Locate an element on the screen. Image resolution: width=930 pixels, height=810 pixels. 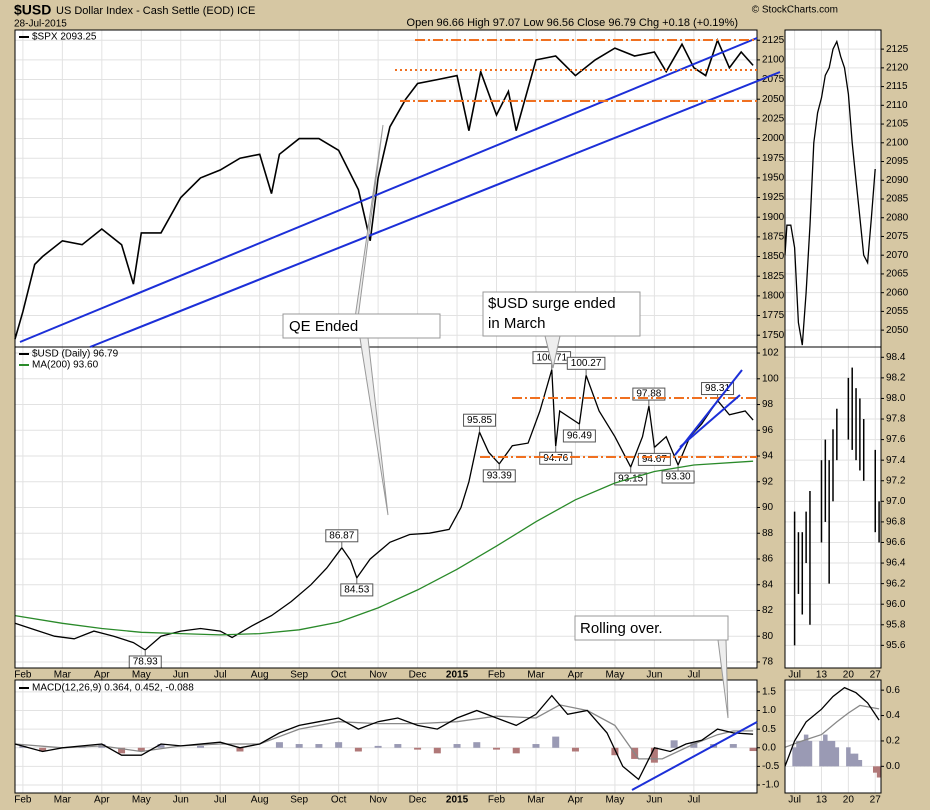
y-tick-label: 94 is located at coordinates (768, 456).